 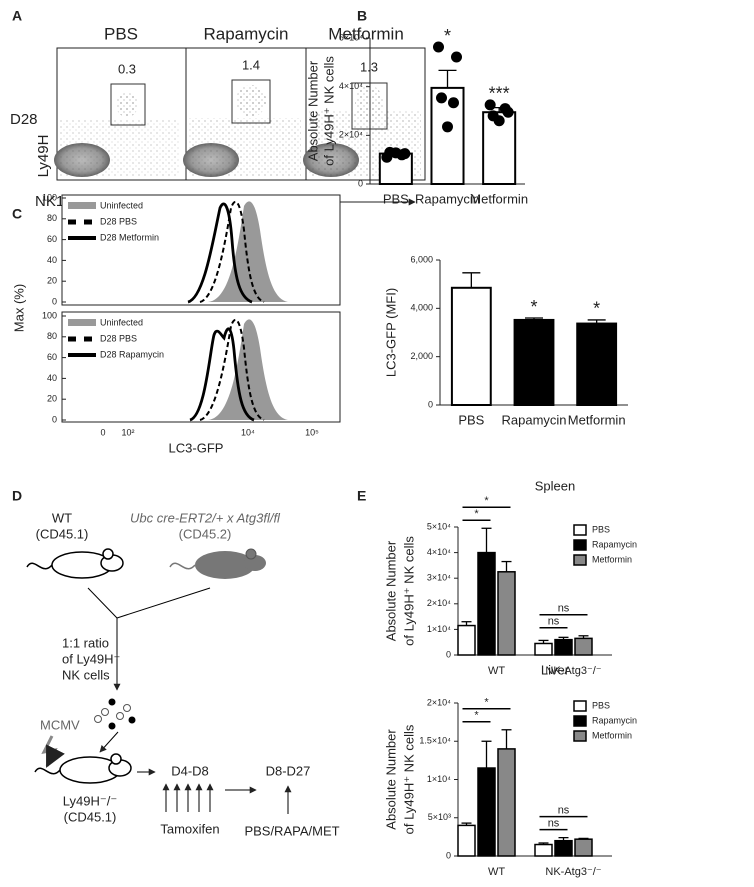 I want to click on legend-label: D28 Metformin, so click(x=129, y=237).